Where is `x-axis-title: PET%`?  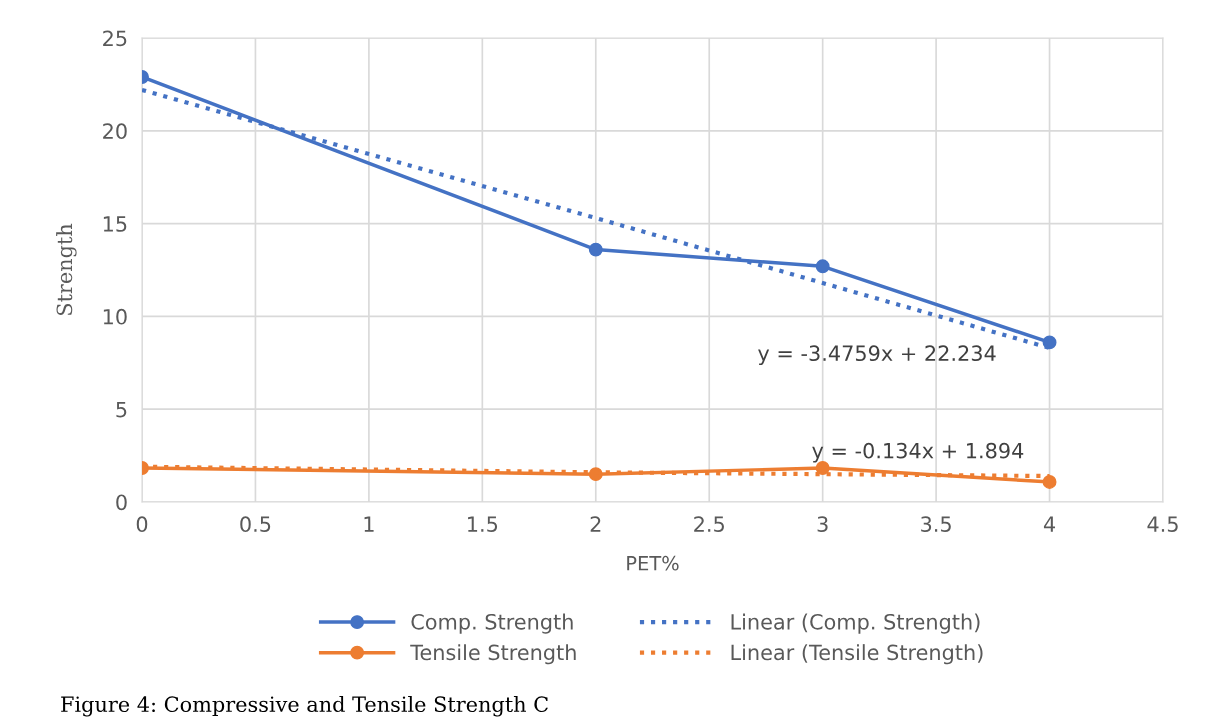 x-axis-title: PET% is located at coordinates (653, 563).